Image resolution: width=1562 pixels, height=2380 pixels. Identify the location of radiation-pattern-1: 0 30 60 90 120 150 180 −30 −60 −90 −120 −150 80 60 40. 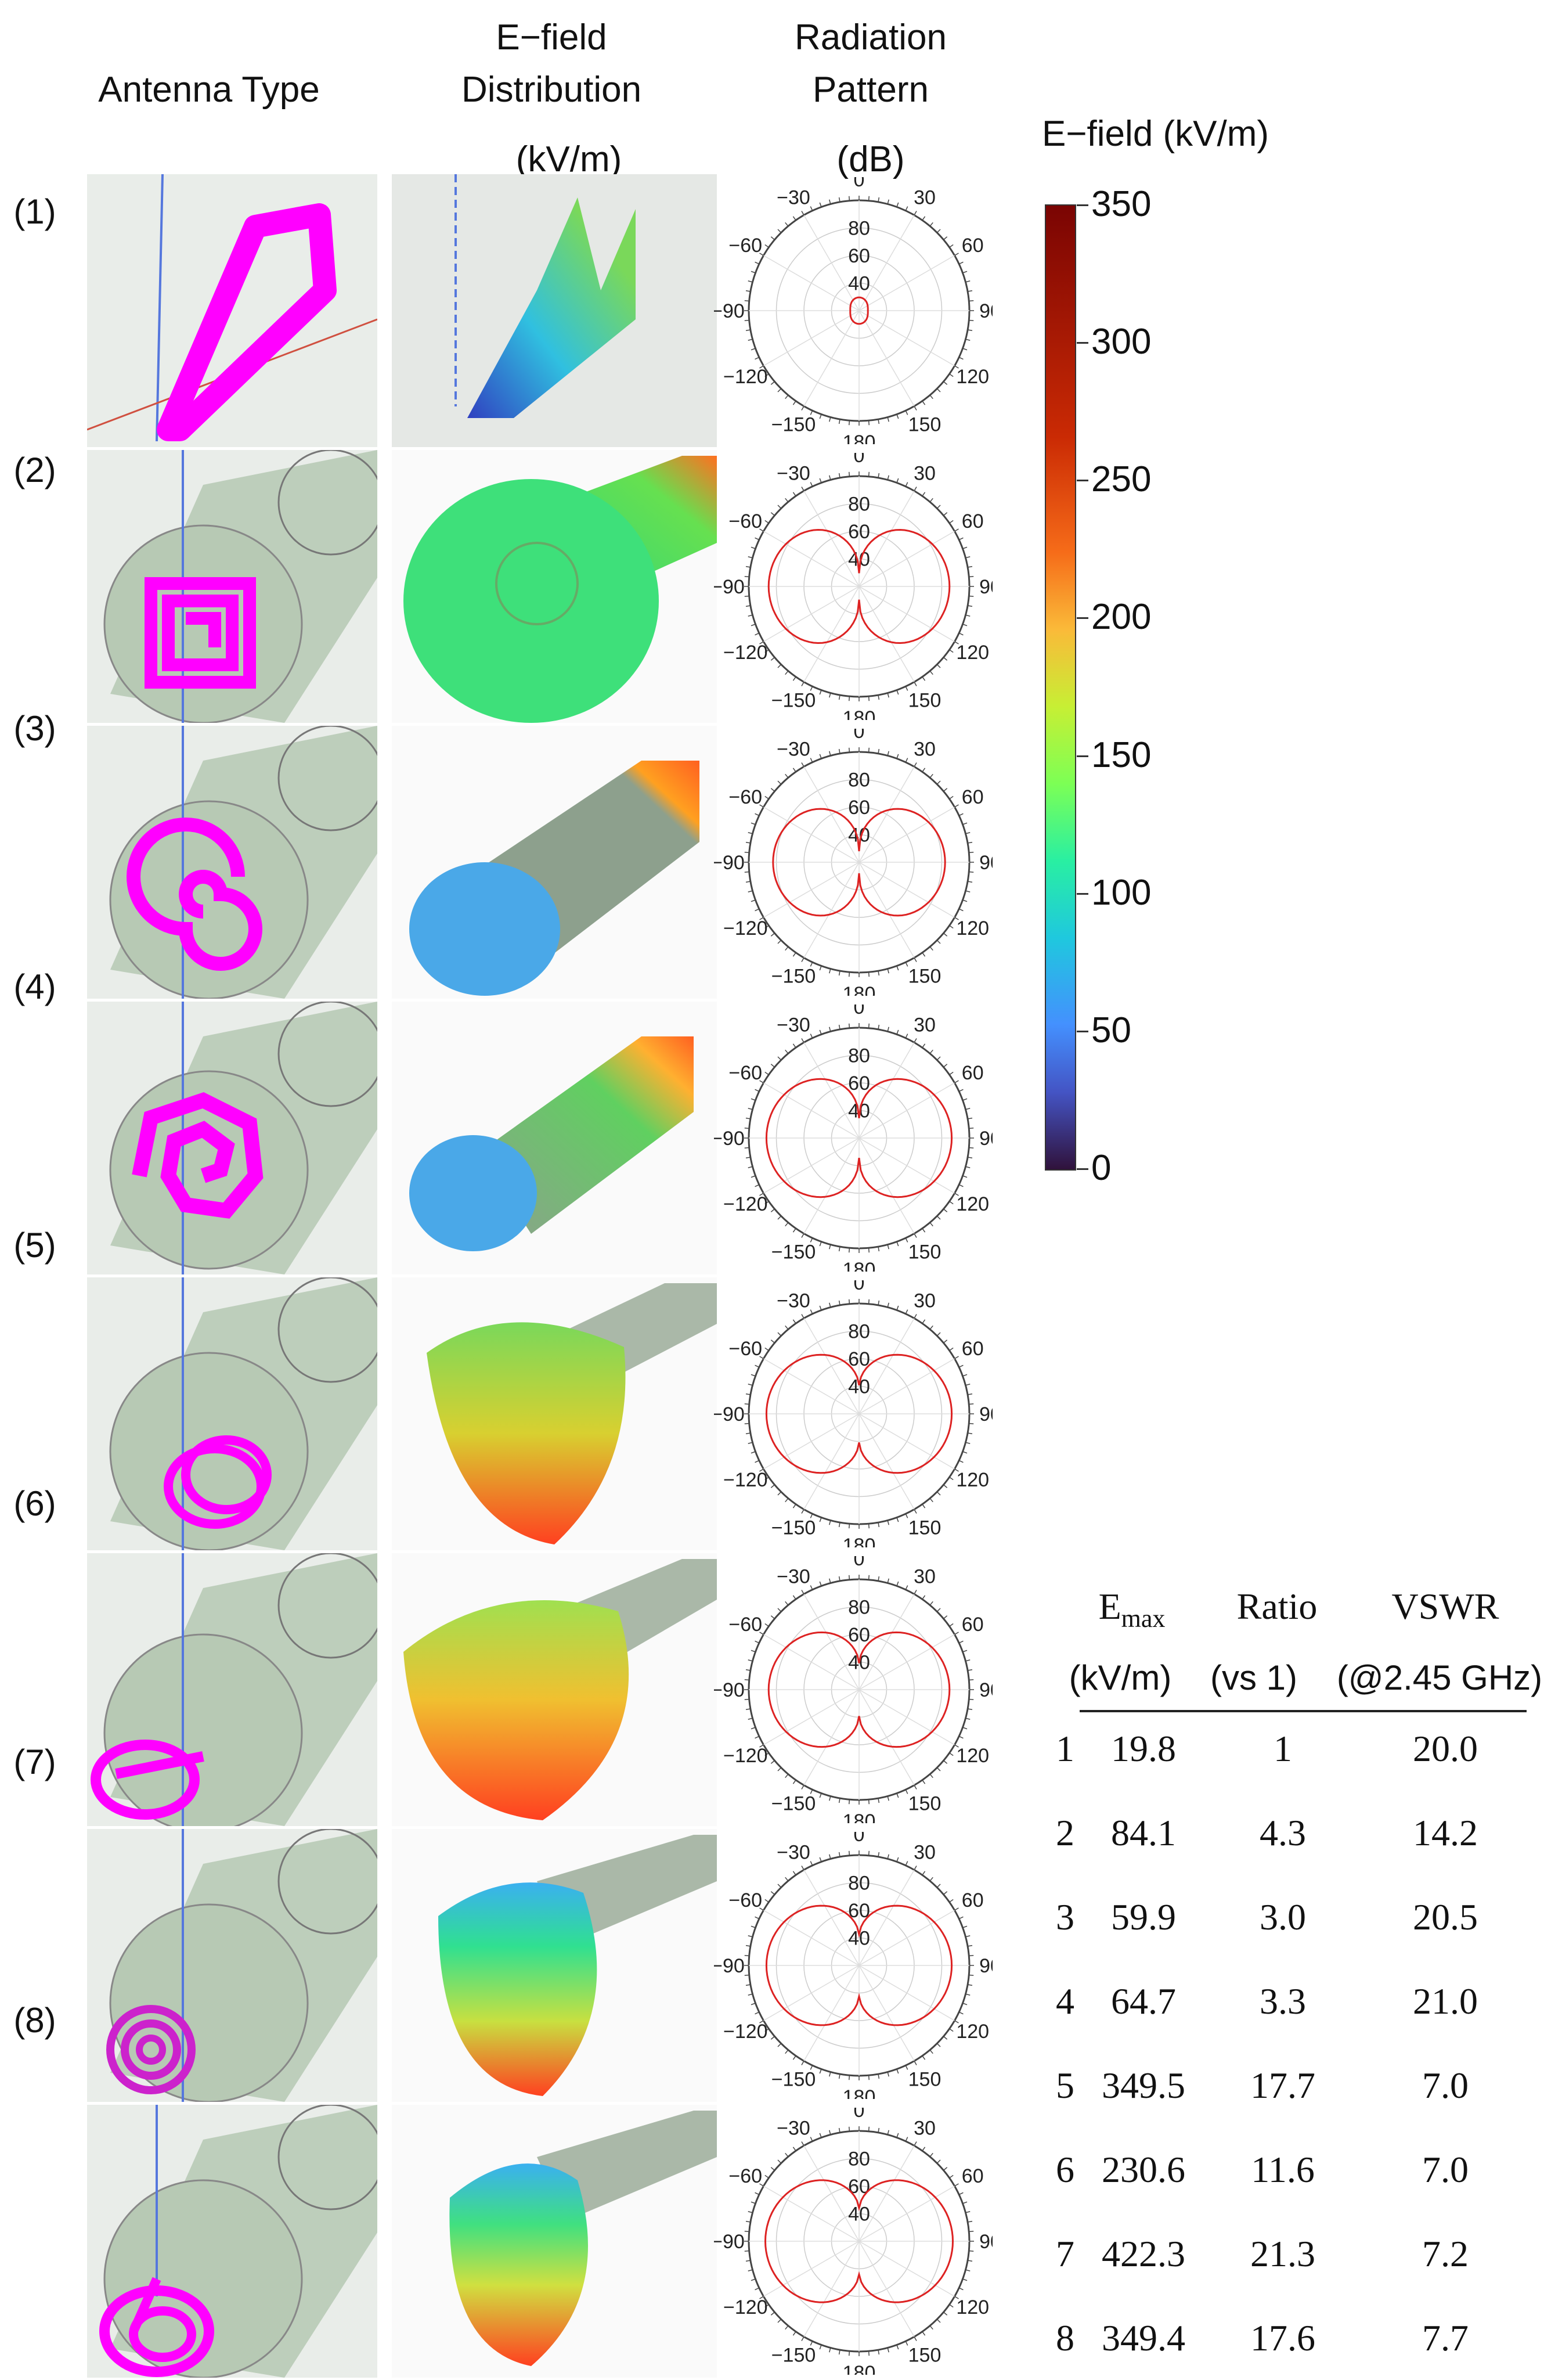
(854, 310).